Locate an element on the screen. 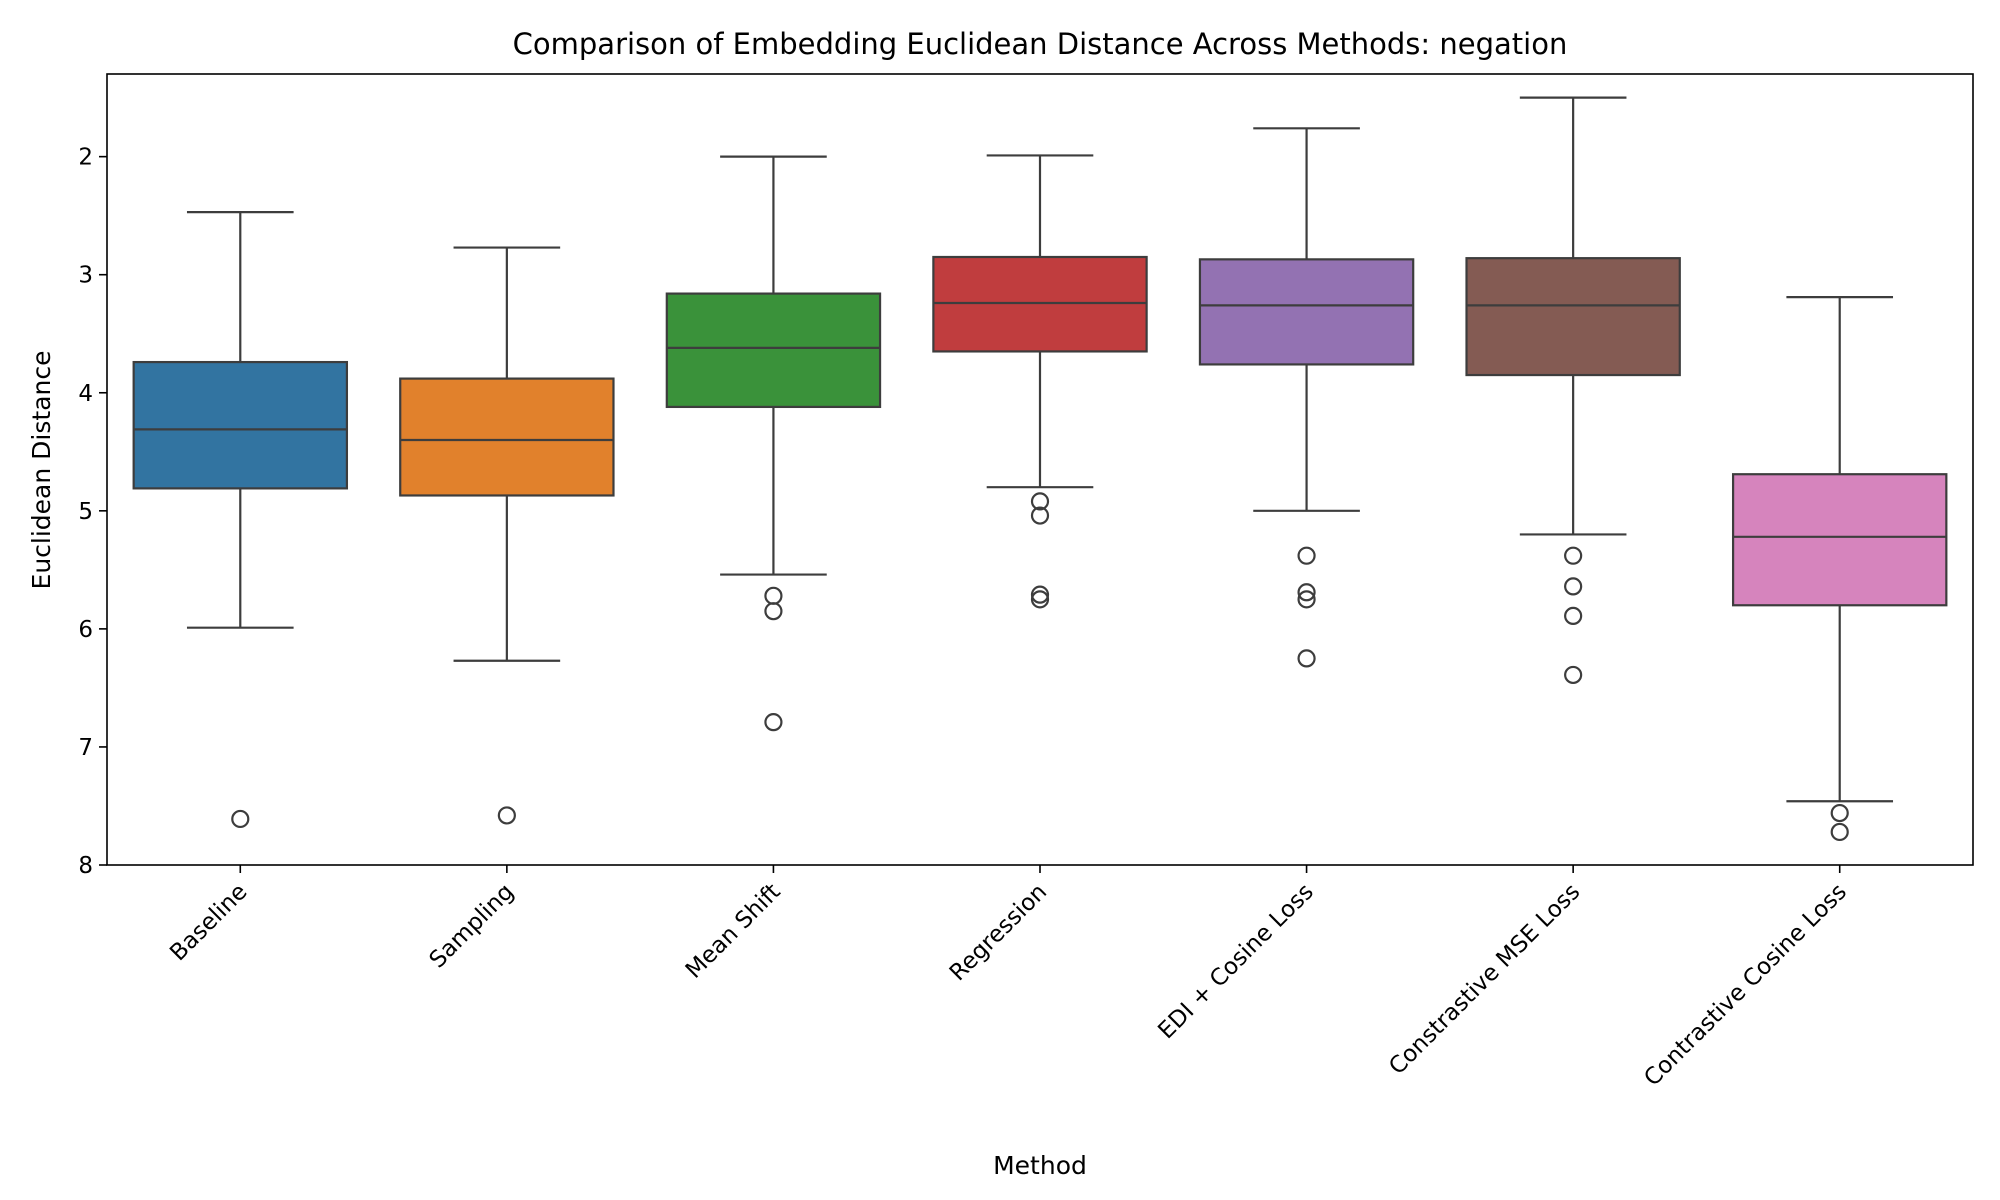 Image resolution: width=2000 pixels, height=1200 pixels. y-axis: 2 3 4 5 6 7 8 is located at coordinates (92, 512).